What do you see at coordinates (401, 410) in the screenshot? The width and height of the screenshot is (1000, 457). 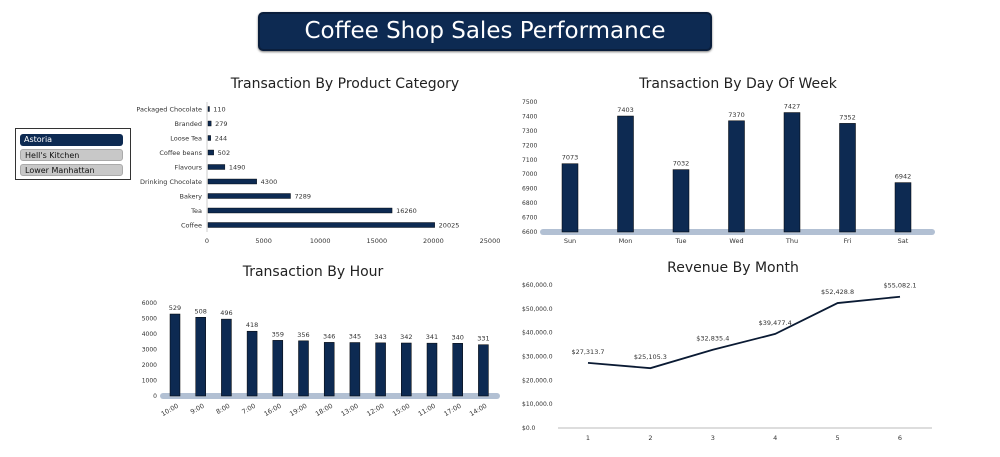 I see `x-tick-label: 15:00` at bounding box center [401, 410].